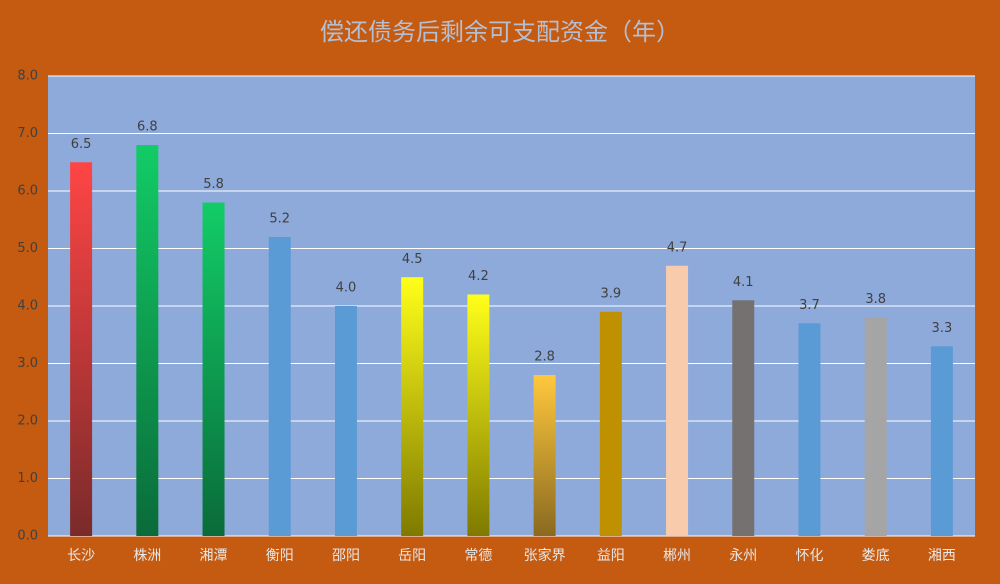  What do you see at coordinates (544, 357) in the screenshot?
I see `data-label: 2.8` at bounding box center [544, 357].